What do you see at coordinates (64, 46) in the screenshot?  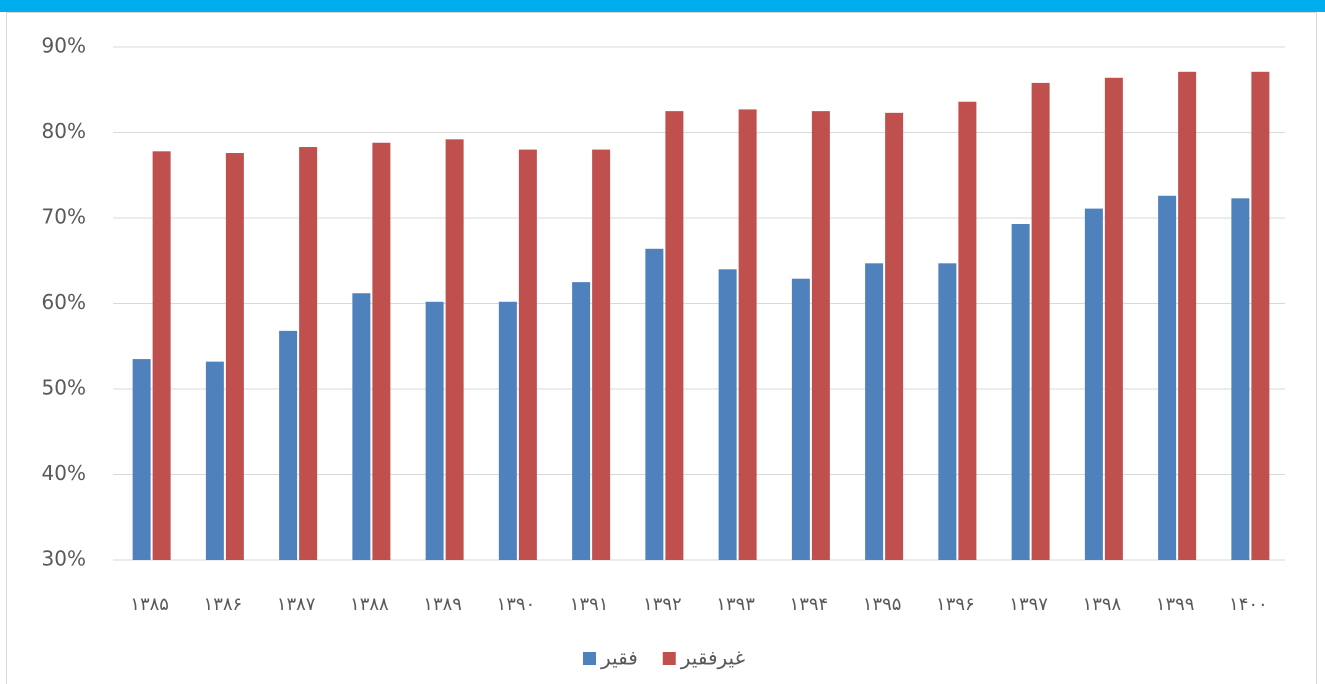 I see `y-tick-label: 90%` at bounding box center [64, 46].